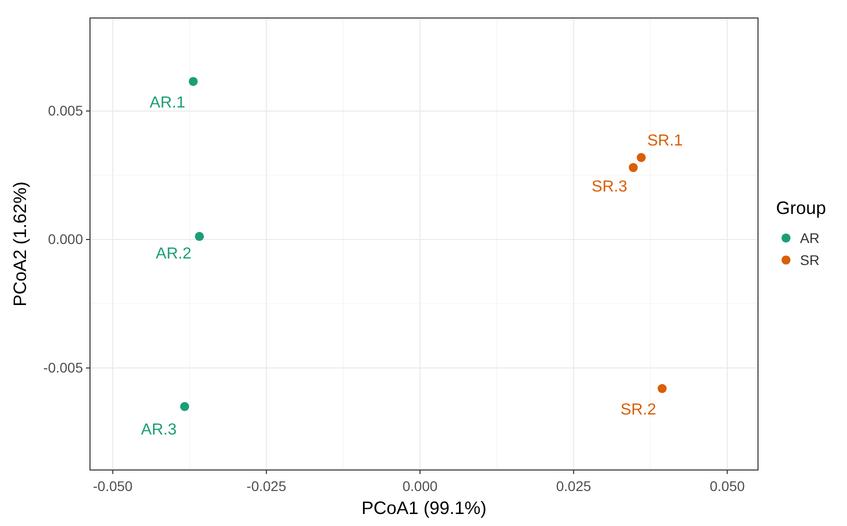 This screenshot has width=847, height=526. I want to click on x-axis-title: PCoA1 (99.1%), so click(424, 508).